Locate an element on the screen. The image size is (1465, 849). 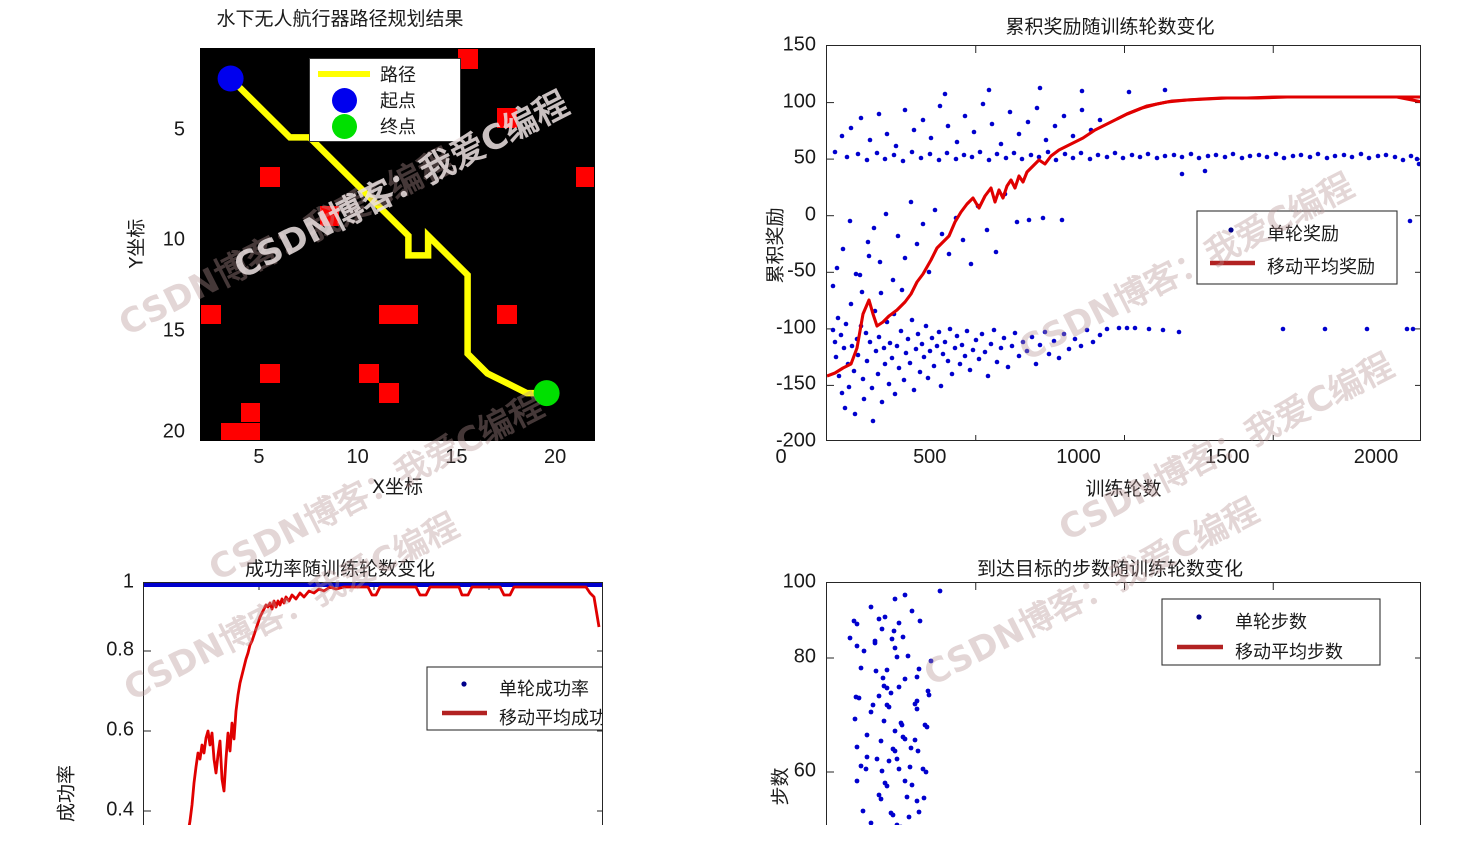
axis-label-y-path-planning: Y坐标 is located at coordinates (135, 244).